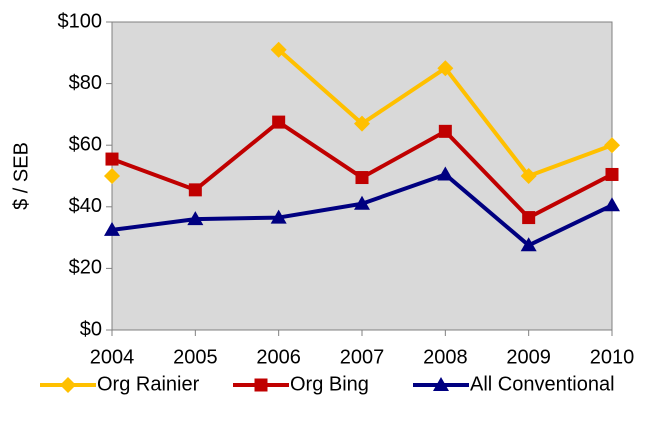 This screenshot has width=660, height=422. Describe the element at coordinates (80, 21) in the screenshot. I see `y-tick-label: $100` at that location.